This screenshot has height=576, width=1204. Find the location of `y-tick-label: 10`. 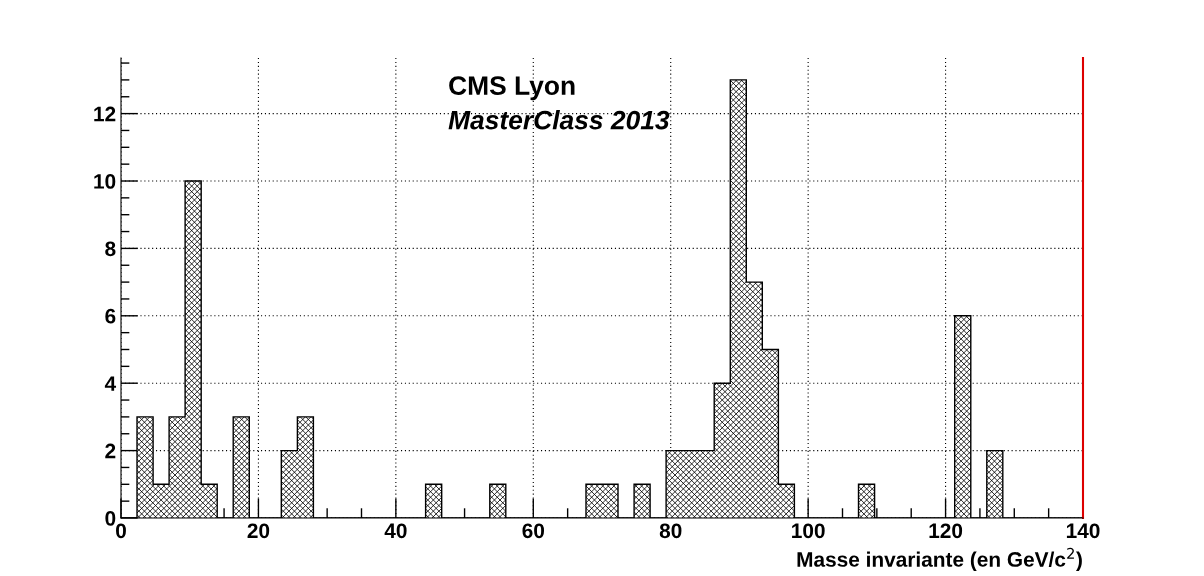

y-tick-label: 10 is located at coordinates (105, 181).